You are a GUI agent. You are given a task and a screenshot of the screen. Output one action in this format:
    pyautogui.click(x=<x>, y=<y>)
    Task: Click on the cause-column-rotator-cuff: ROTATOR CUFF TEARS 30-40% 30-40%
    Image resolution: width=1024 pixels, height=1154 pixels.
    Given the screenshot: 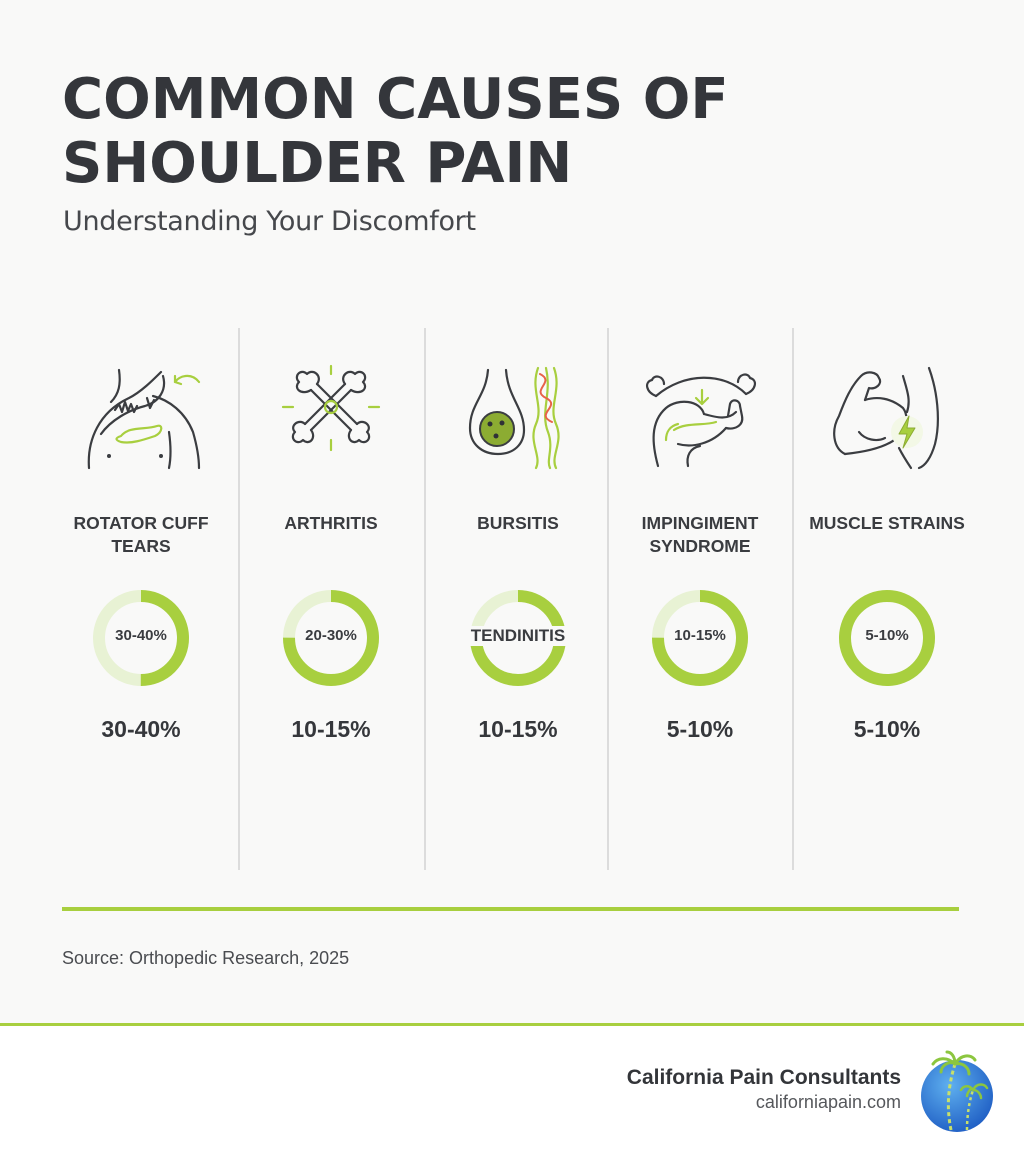 What is the action you would take?
    pyautogui.click(x=141, y=570)
    